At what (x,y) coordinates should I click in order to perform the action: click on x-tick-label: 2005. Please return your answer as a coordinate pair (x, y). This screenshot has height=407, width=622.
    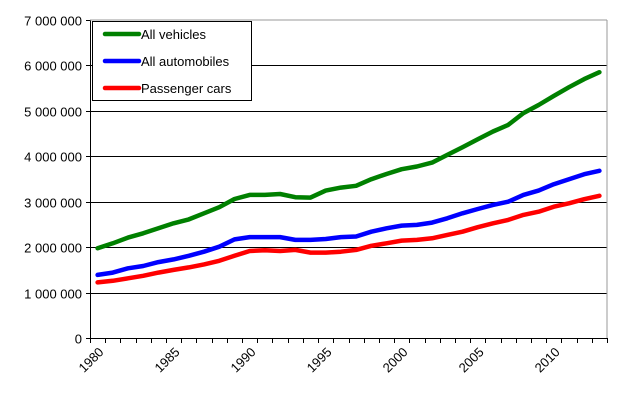
    Looking at the image, I should click on (471, 359).